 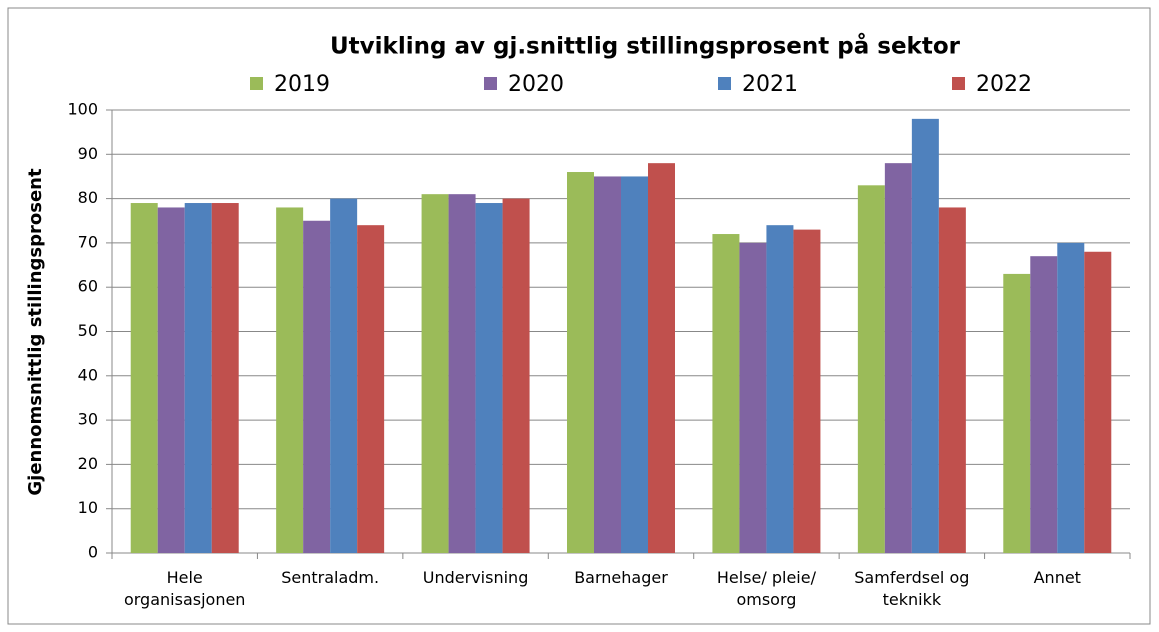 What do you see at coordinates (88, 330) in the screenshot?
I see `y-tick-label: 50` at bounding box center [88, 330].